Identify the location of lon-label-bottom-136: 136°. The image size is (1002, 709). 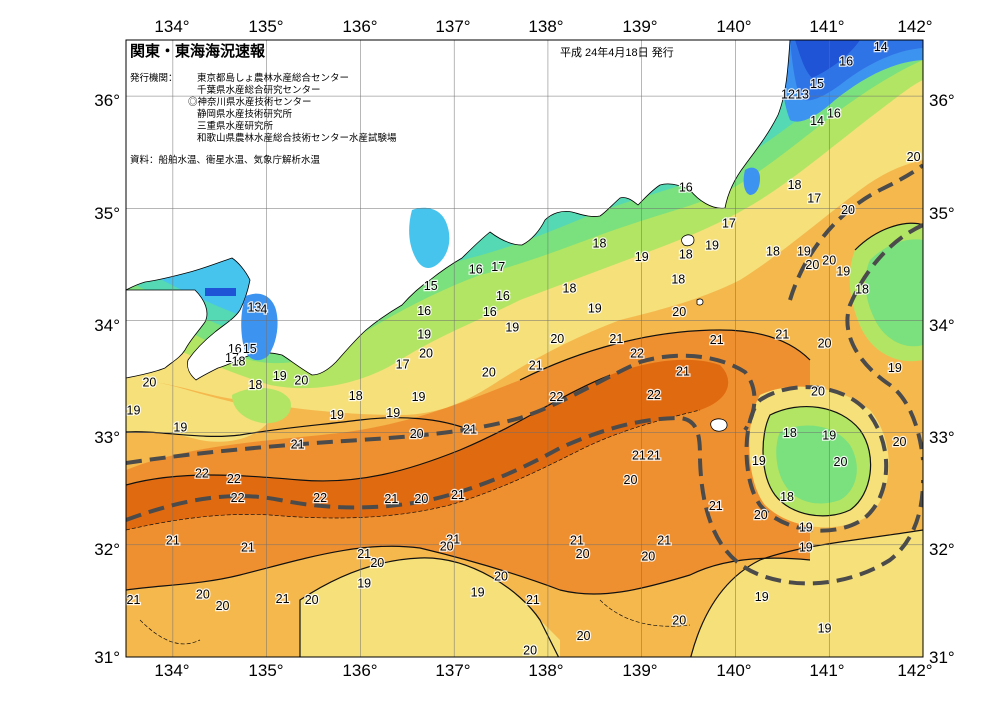
(359, 670).